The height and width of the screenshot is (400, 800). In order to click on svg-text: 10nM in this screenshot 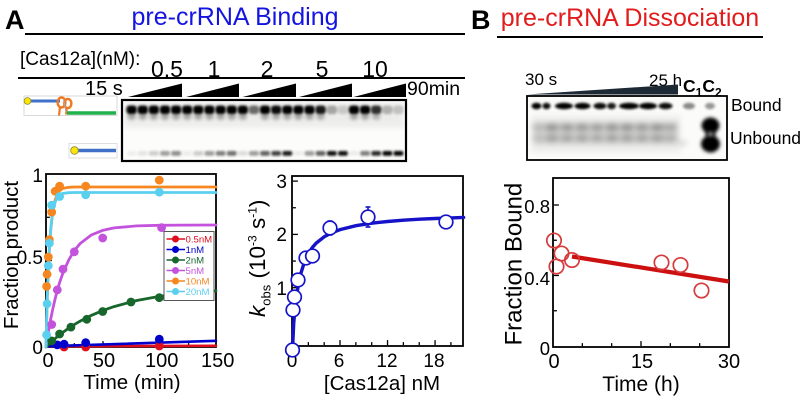, I will do `click(198, 281)`.